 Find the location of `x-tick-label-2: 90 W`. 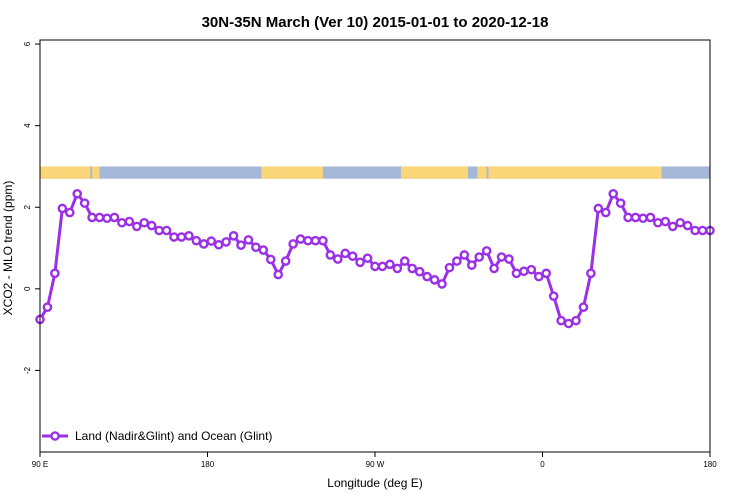

x-tick-label-2: 90 W is located at coordinates (375, 464).